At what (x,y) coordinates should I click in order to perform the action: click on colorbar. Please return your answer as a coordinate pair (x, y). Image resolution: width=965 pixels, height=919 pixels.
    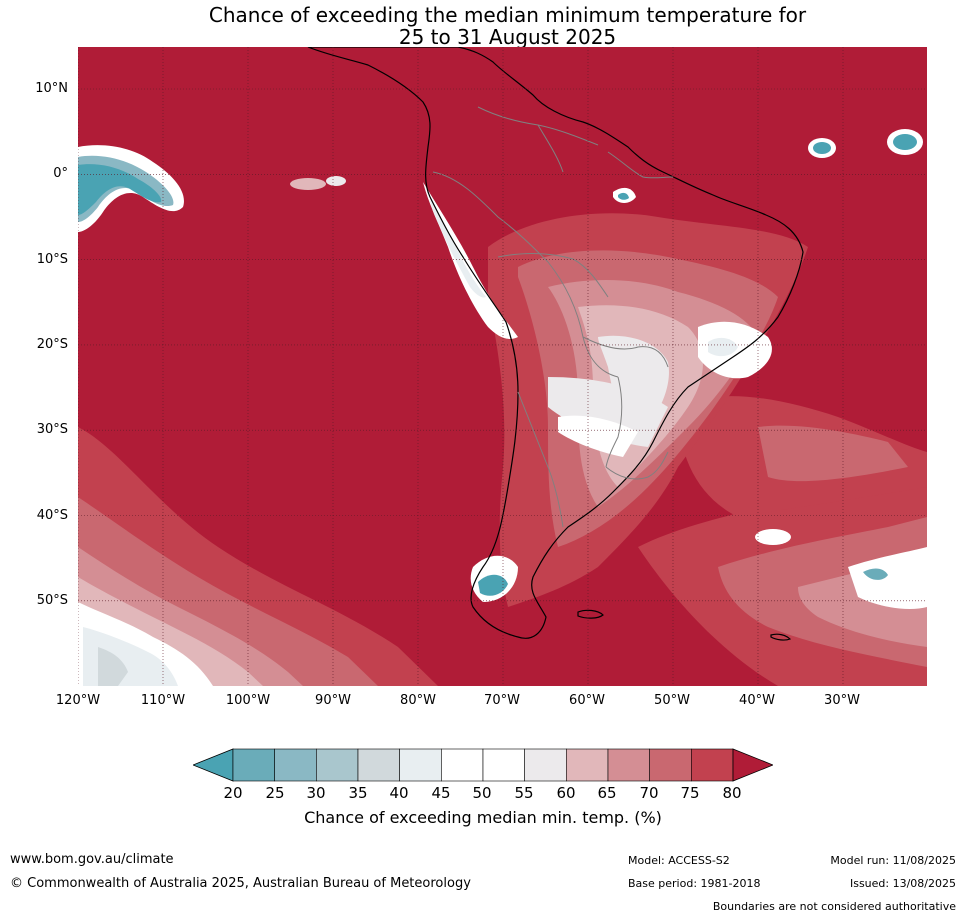
    Looking at the image, I should click on (483, 765).